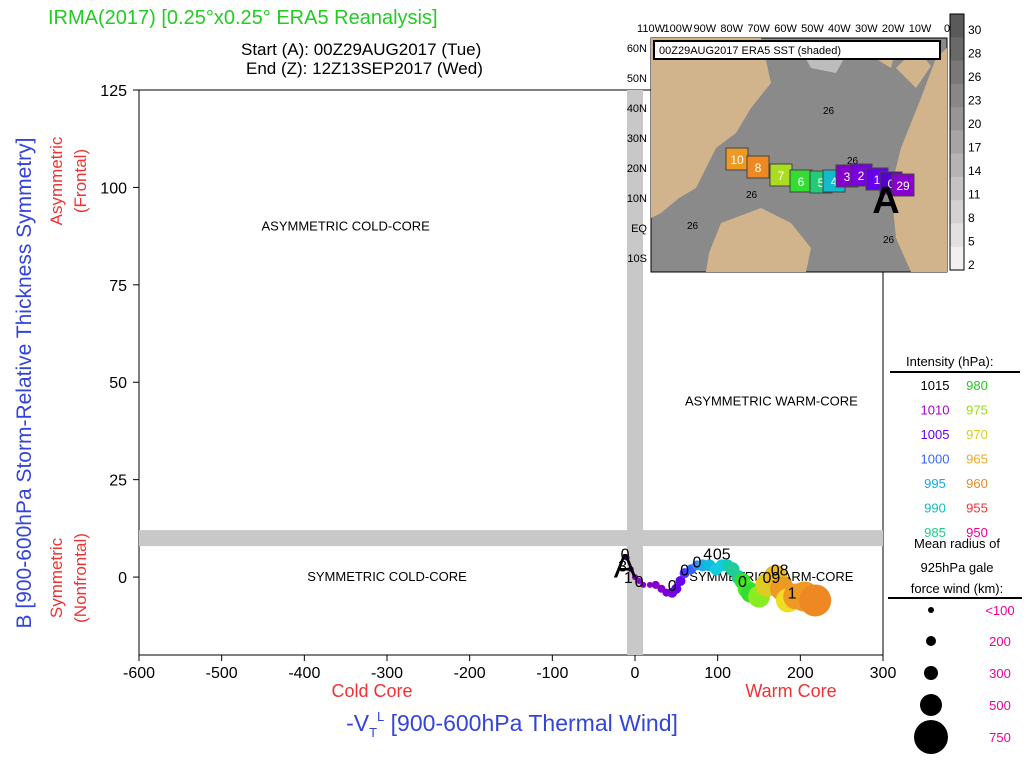 The image size is (1024, 768). Describe the element at coordinates (935, 459) in the screenshot. I see `intensity-legend-entry: 1000` at that location.